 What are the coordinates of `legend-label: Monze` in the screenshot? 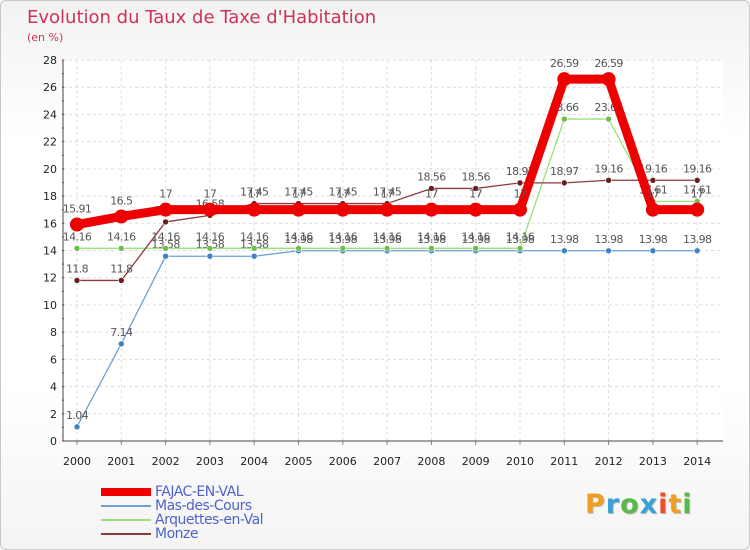 It's located at (176, 534).